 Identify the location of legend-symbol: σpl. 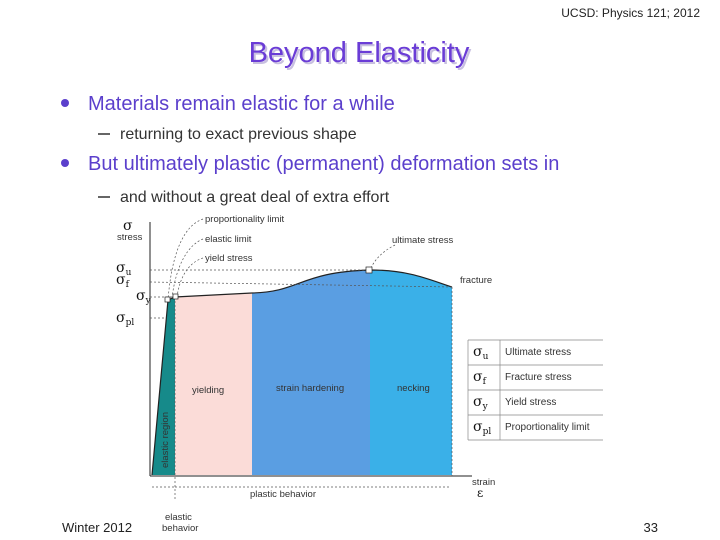
(482, 428).